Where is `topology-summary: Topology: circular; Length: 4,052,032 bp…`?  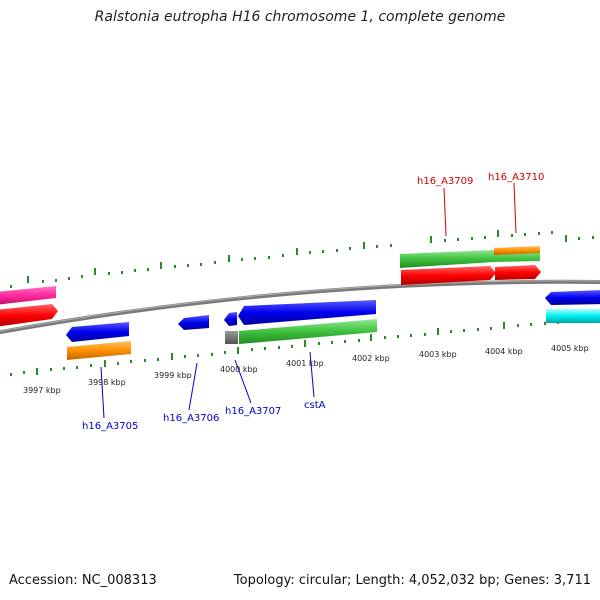
topology-summary: Topology: circular; Length: 4,052,032 bp… is located at coordinates (412, 580).